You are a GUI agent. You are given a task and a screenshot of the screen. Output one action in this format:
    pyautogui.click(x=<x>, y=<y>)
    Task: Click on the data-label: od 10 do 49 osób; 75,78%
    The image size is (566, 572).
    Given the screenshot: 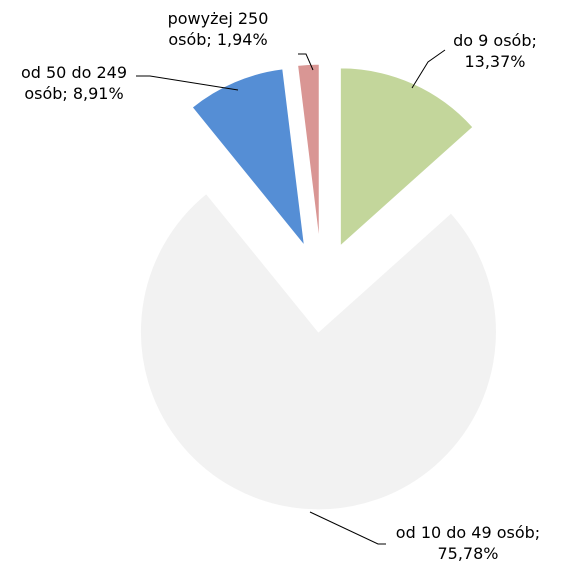 What is the action you would take?
    pyautogui.click(x=468, y=543)
    